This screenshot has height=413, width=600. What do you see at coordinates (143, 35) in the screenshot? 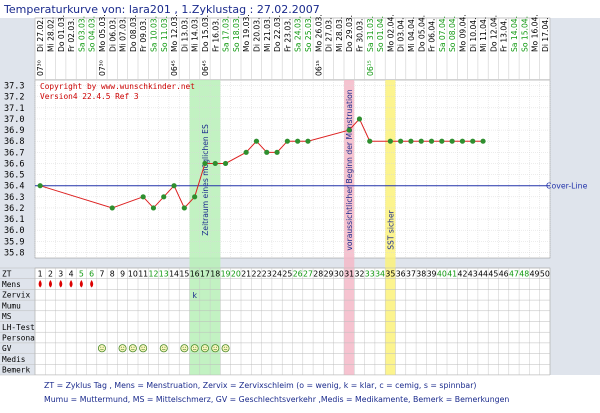
I see `date-label: Fr 09.03.` at bounding box center [143, 35].